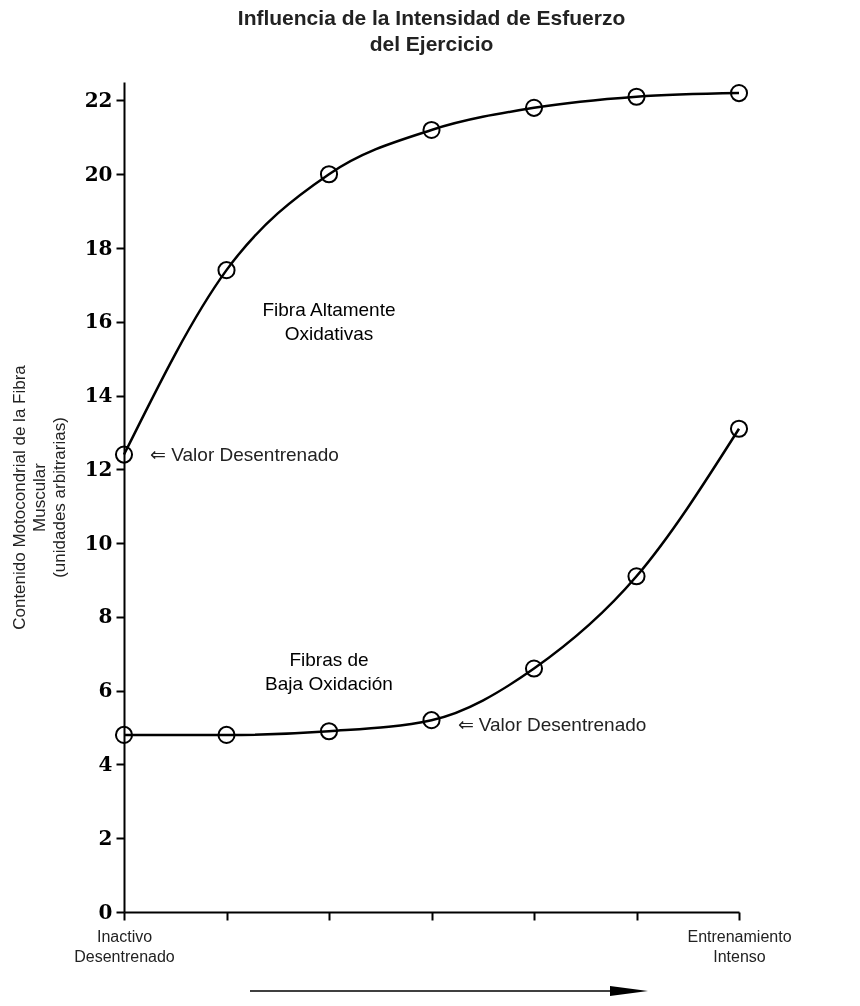 The height and width of the screenshot is (1006, 860). Describe the element at coordinates (105, 837) in the screenshot. I see `y-tick-label: 2` at that location.